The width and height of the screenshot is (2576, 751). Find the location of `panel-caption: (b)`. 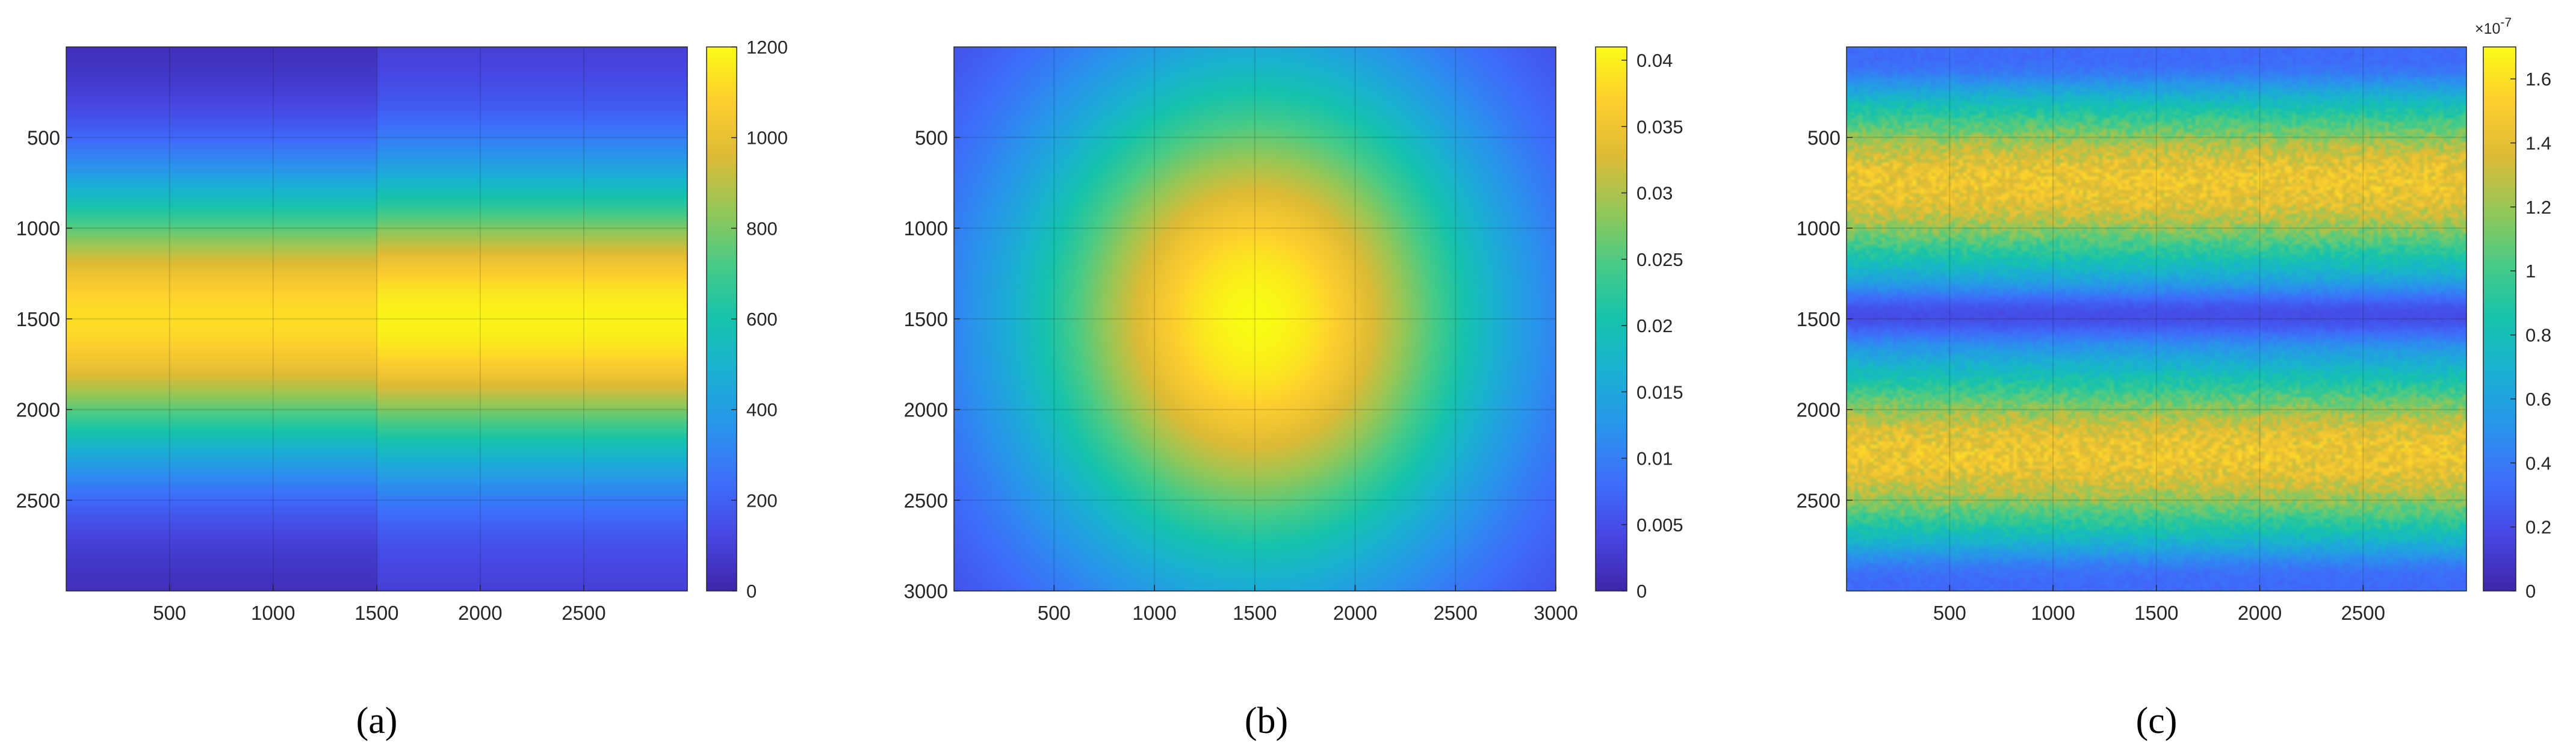

panel-caption: (b) is located at coordinates (1266, 720).